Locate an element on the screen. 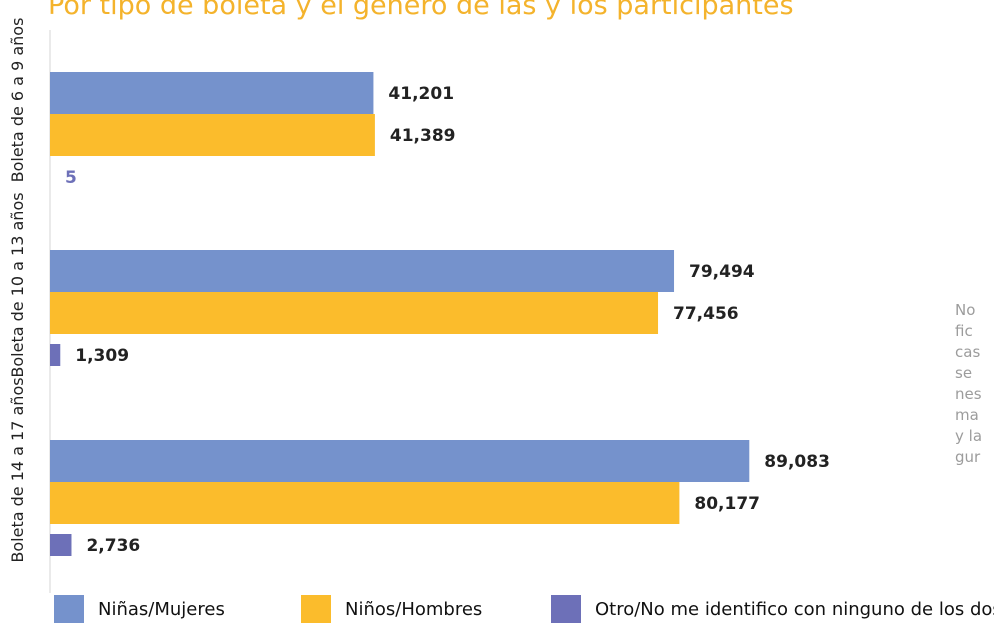 Image resolution: width=994 pixels, height=623 pixels. legend-item-ninas: Niñas/Mujeres is located at coordinates (139, 609).